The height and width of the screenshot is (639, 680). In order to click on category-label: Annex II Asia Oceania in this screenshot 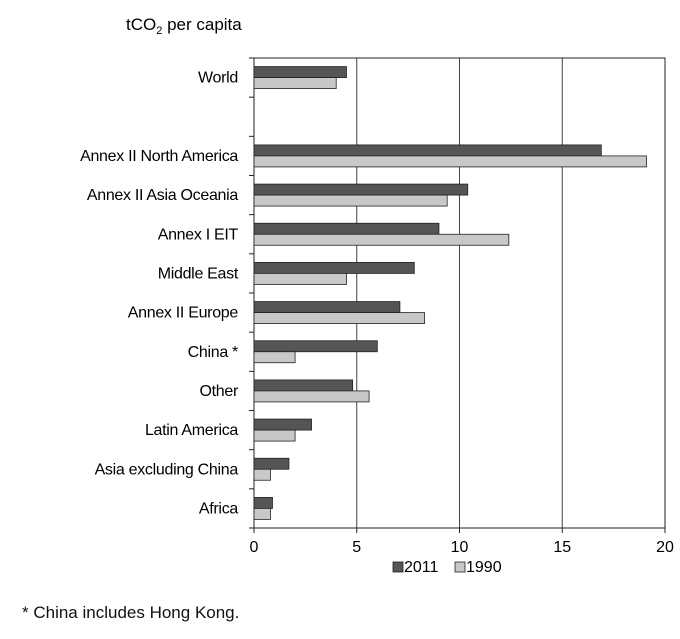, I will do `click(163, 195)`.